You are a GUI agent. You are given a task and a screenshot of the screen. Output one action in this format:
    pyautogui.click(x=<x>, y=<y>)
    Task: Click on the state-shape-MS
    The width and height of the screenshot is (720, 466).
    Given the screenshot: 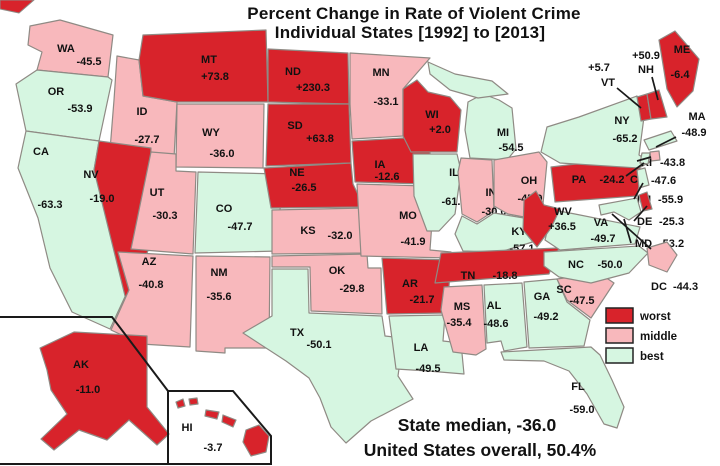 What is the action you would take?
    pyautogui.click(x=463, y=320)
    